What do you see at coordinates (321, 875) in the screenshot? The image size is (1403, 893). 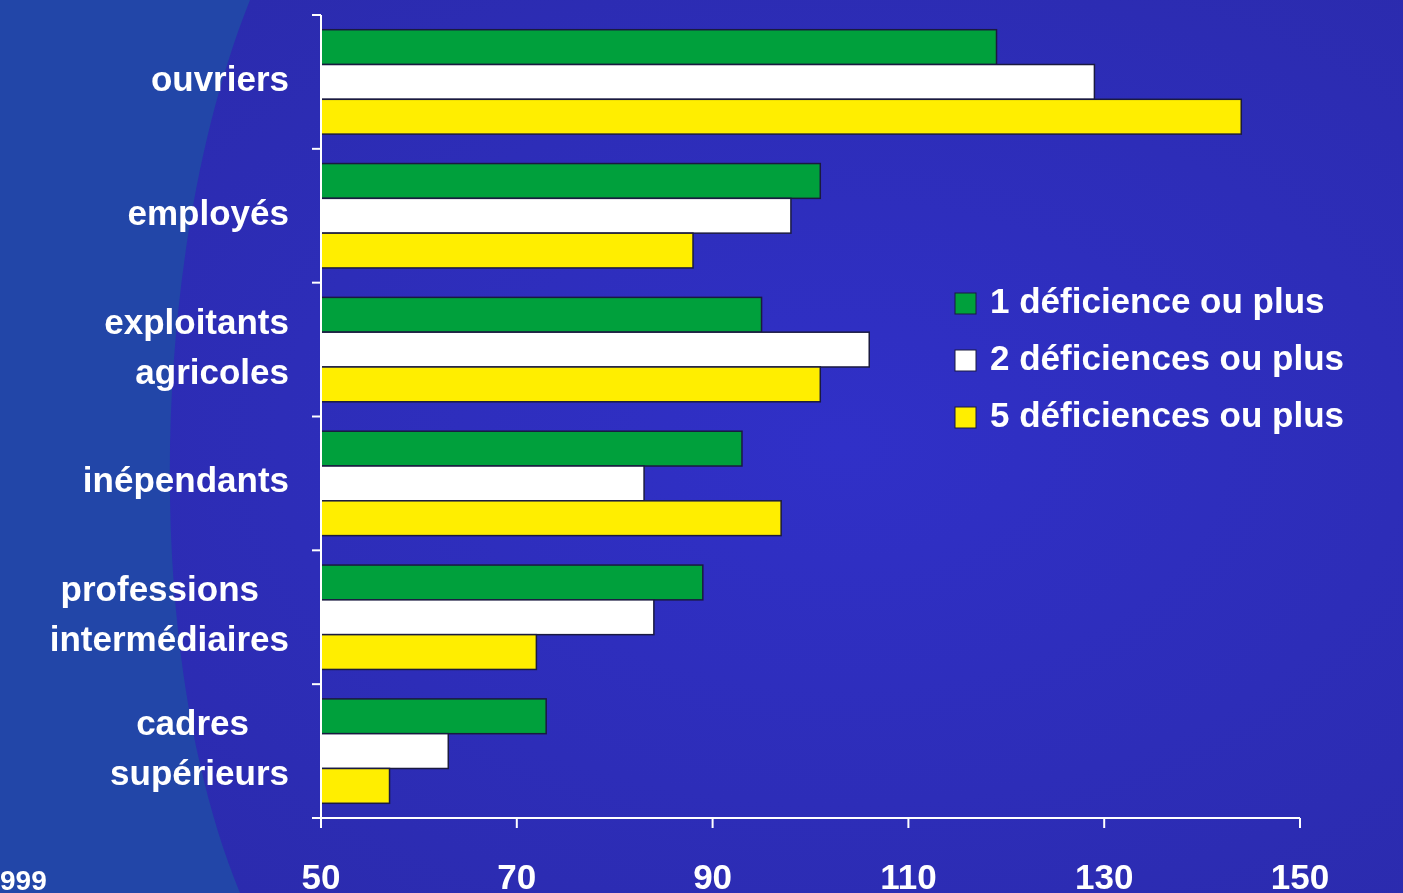 I see `x-tick-label: 50` at bounding box center [321, 875].